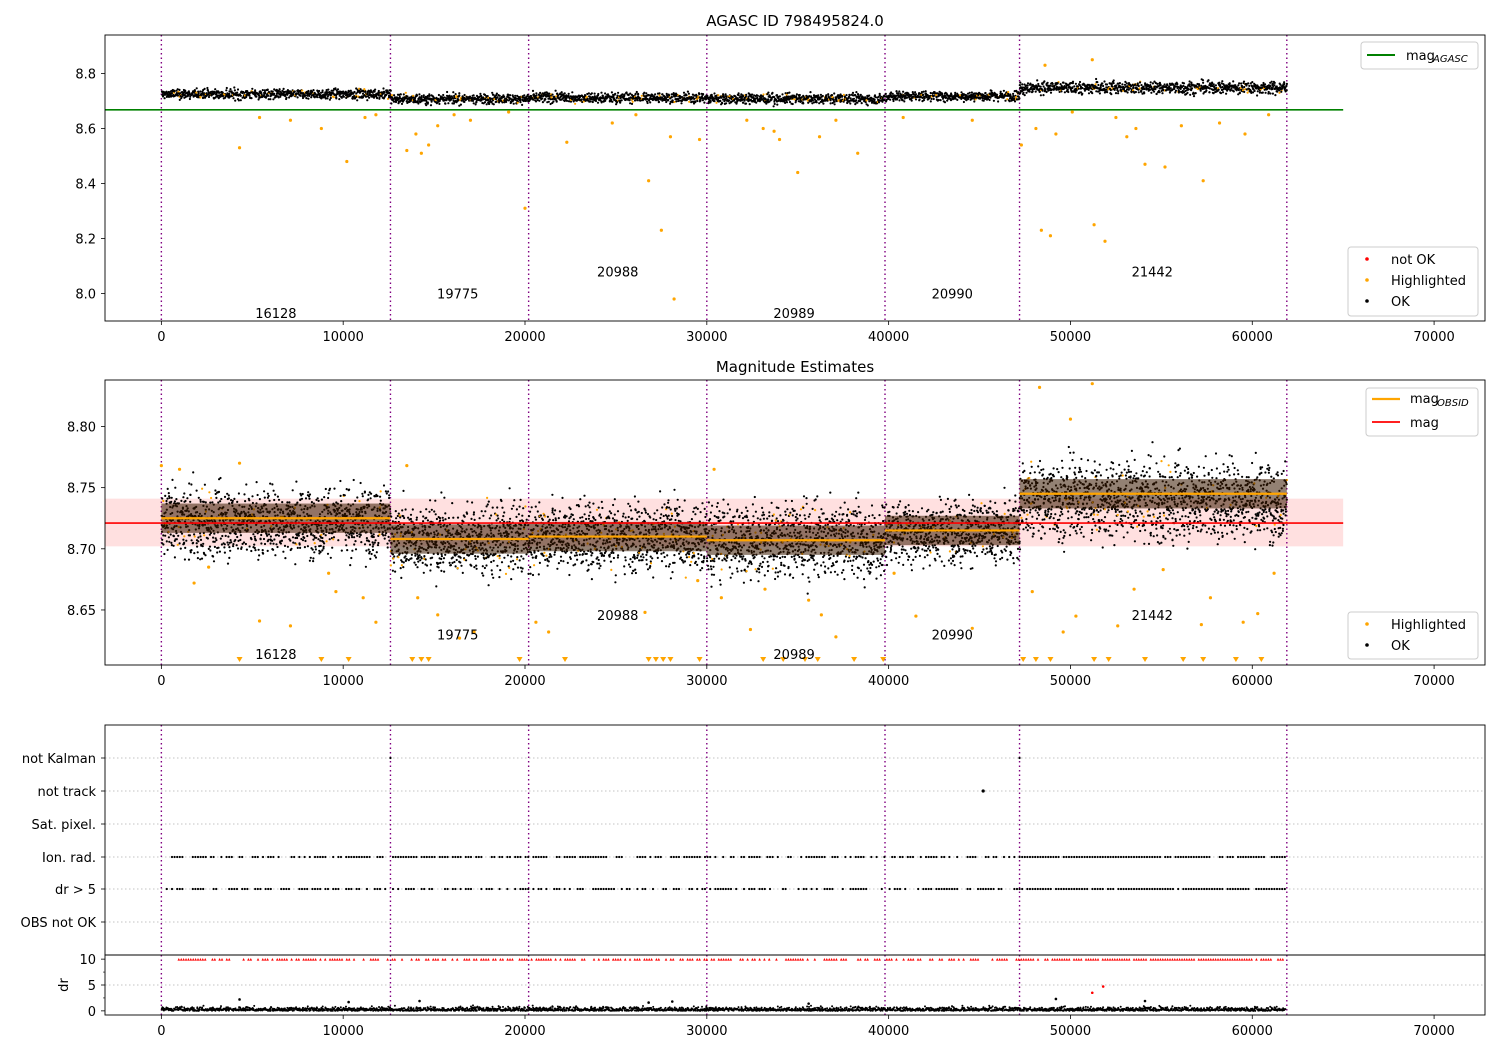 The height and width of the screenshot is (1050, 1500). I want to click on top-obsid-label: 21442, so click(1152, 273).